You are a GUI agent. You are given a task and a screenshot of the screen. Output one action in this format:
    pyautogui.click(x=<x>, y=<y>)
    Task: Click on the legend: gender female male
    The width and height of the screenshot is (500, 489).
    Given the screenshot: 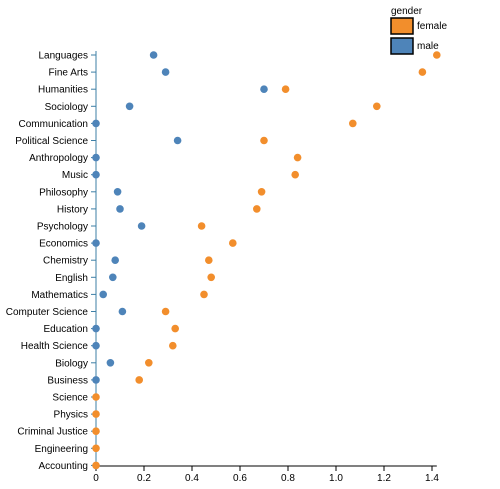 What is the action you would take?
    pyautogui.click(x=418, y=30)
    